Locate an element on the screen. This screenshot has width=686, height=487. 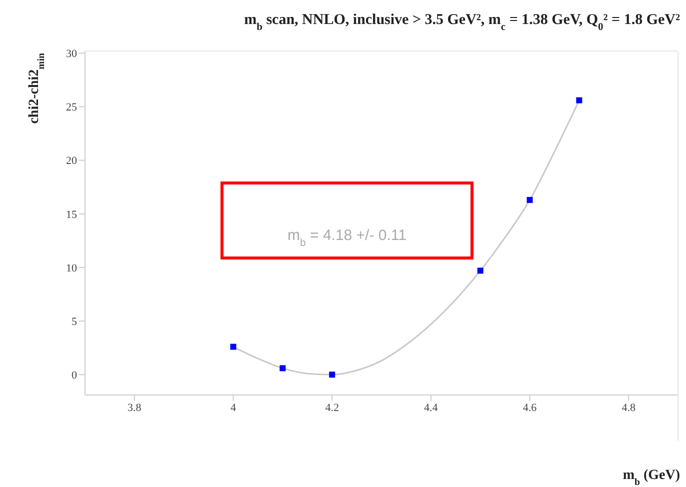
y-tick-label: 15 is located at coordinates (72, 214).